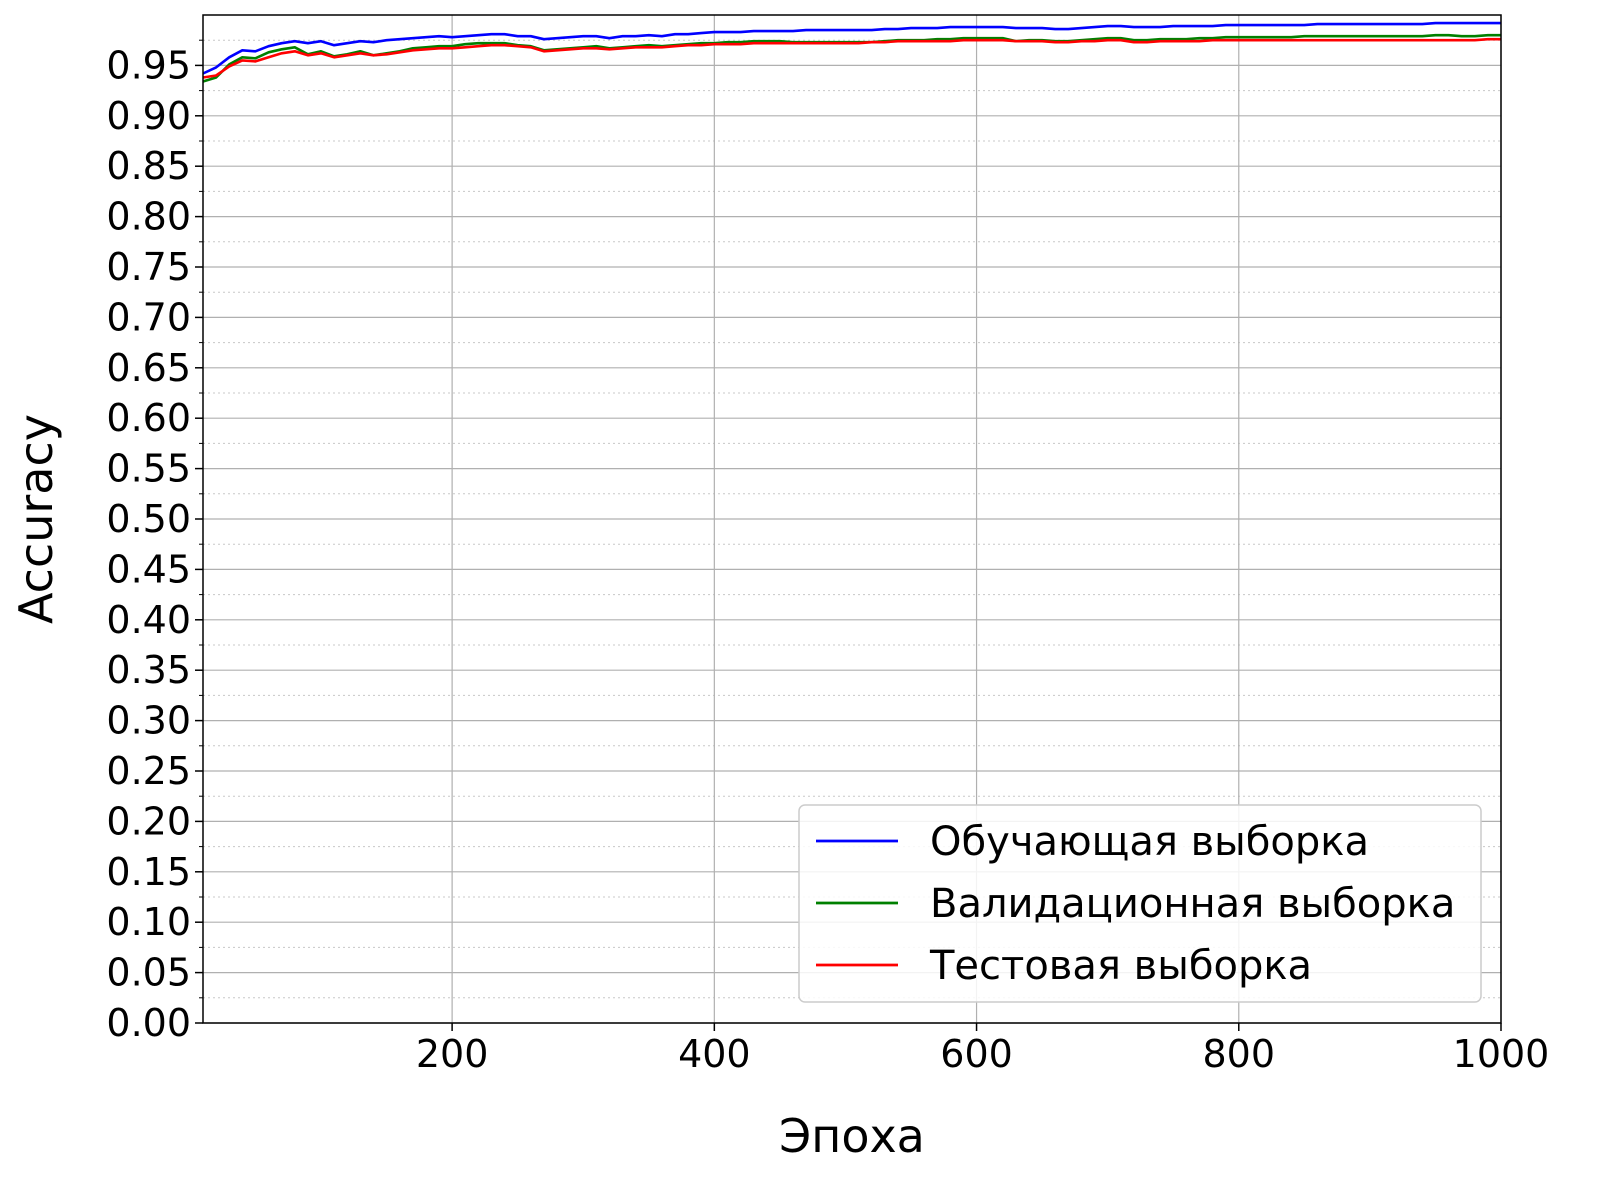 This screenshot has width=1600, height=1200. I want to click on series-layer, so click(851, 52).